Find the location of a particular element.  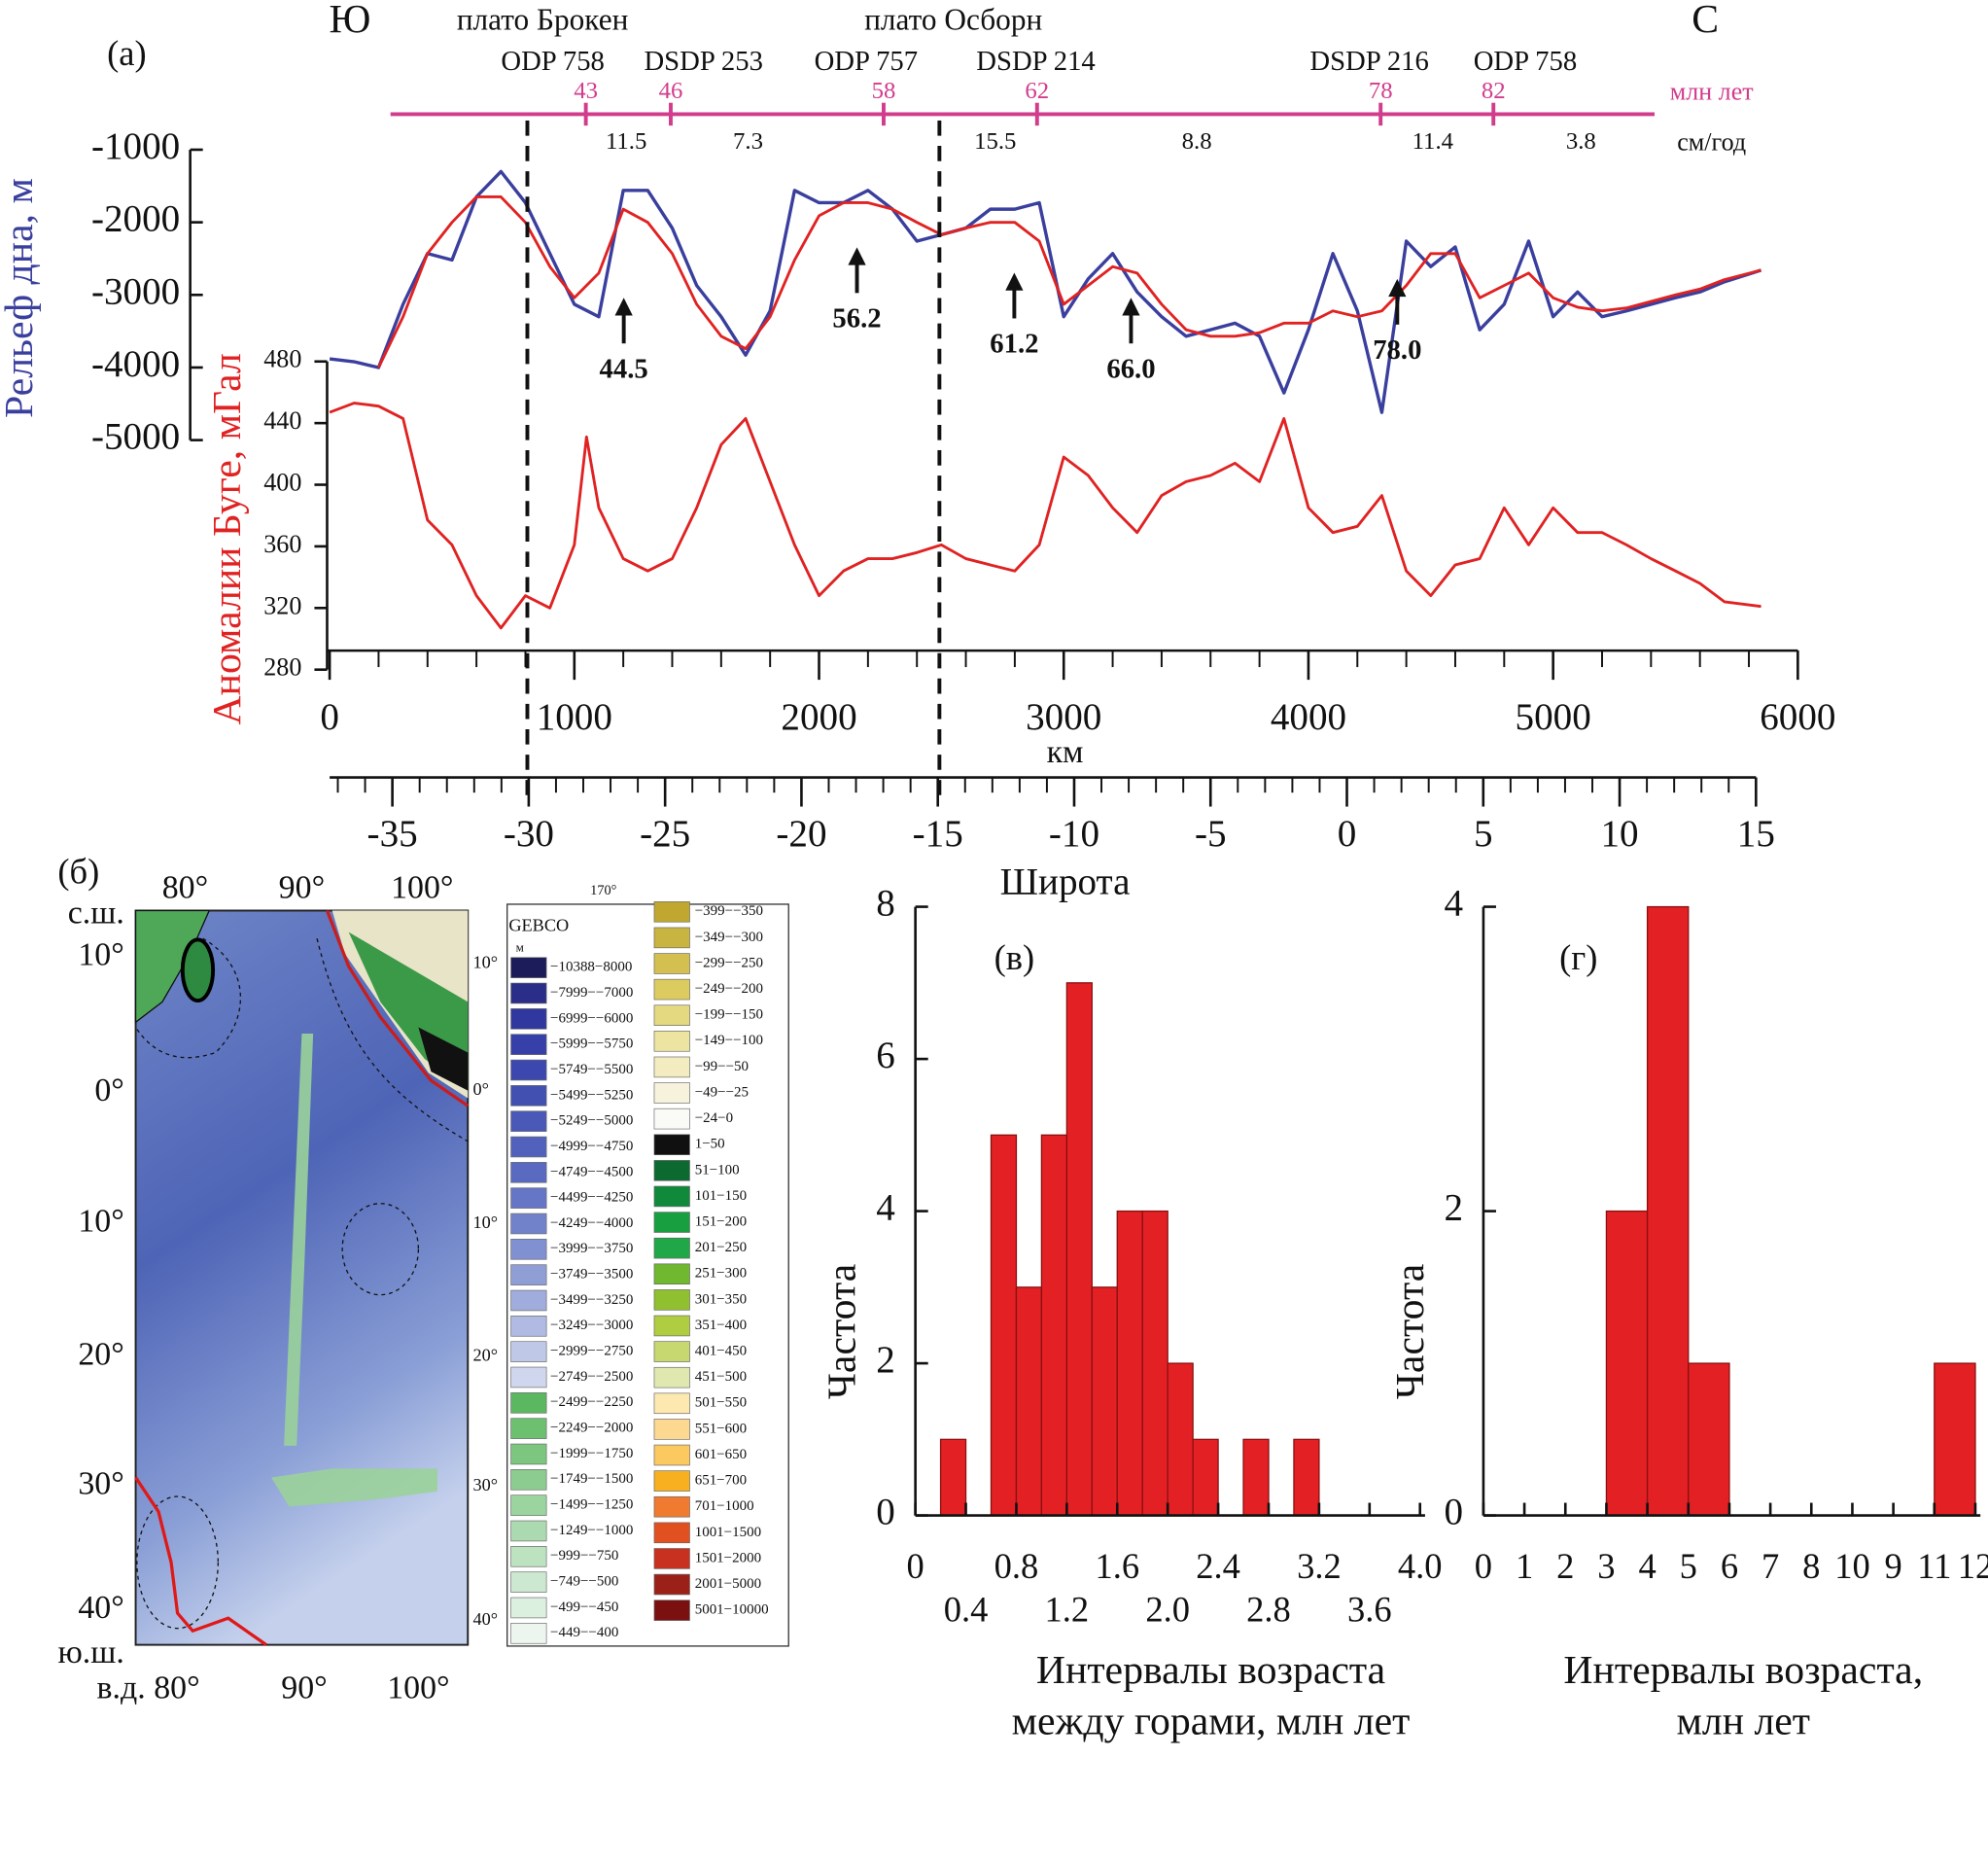

legend-label: −4999−−4750 is located at coordinates (591, 1146).